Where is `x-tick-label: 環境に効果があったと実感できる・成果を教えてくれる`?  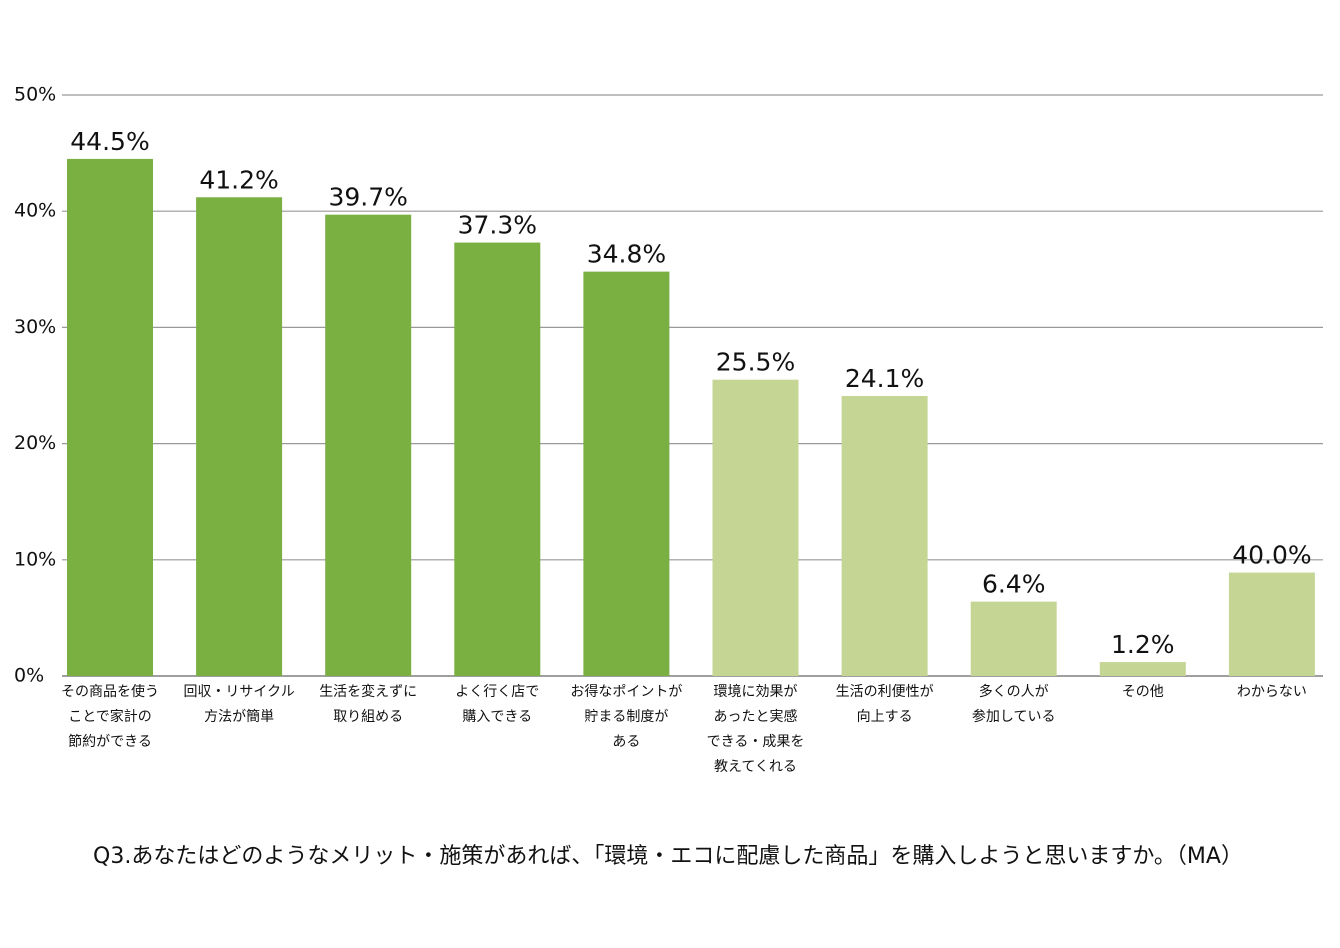 x-tick-label: 環境に効果があったと実感できる・成果を教えてくれる is located at coordinates (756, 729).